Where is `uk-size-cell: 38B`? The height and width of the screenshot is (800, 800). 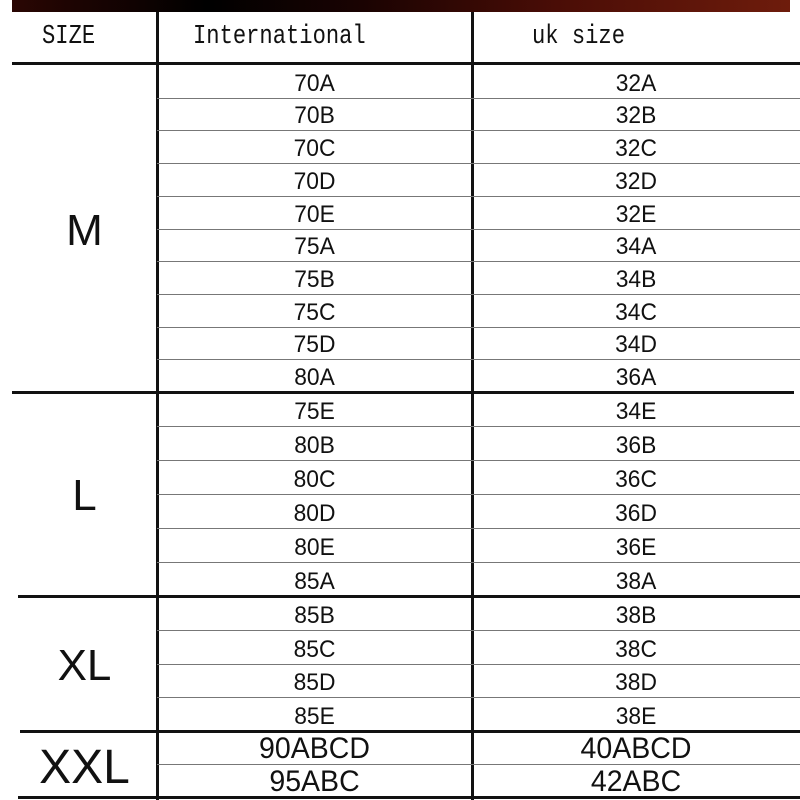 uk-size-cell: 38B is located at coordinates (636, 615).